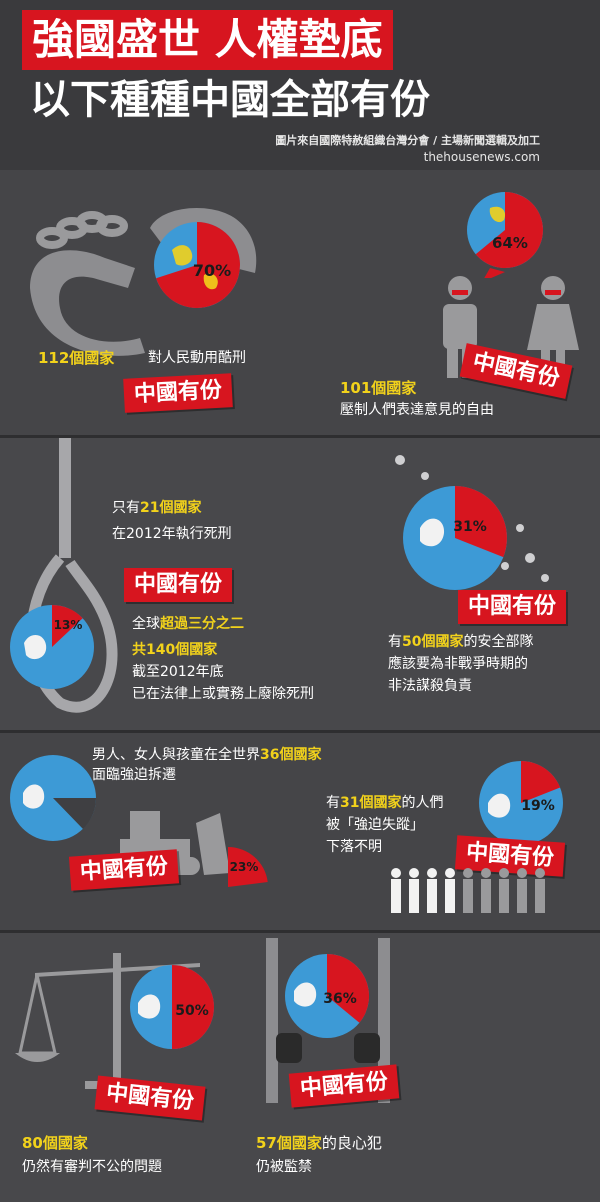 The width and height of the screenshot is (600, 1202). What do you see at coordinates (333, 803) in the screenshot?
I see `disappear-line1-pre: 有` at bounding box center [333, 803].